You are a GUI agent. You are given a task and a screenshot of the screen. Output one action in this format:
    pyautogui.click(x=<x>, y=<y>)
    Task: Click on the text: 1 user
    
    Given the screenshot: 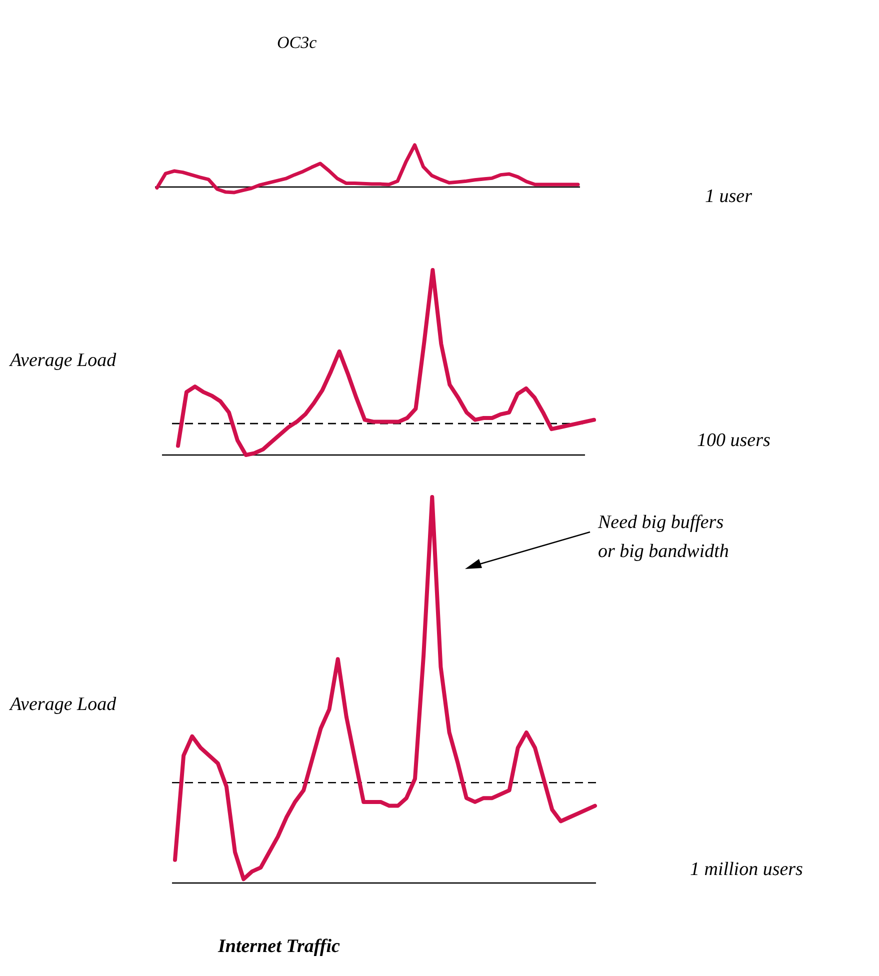 What is the action you would take?
    pyautogui.click(x=729, y=196)
    